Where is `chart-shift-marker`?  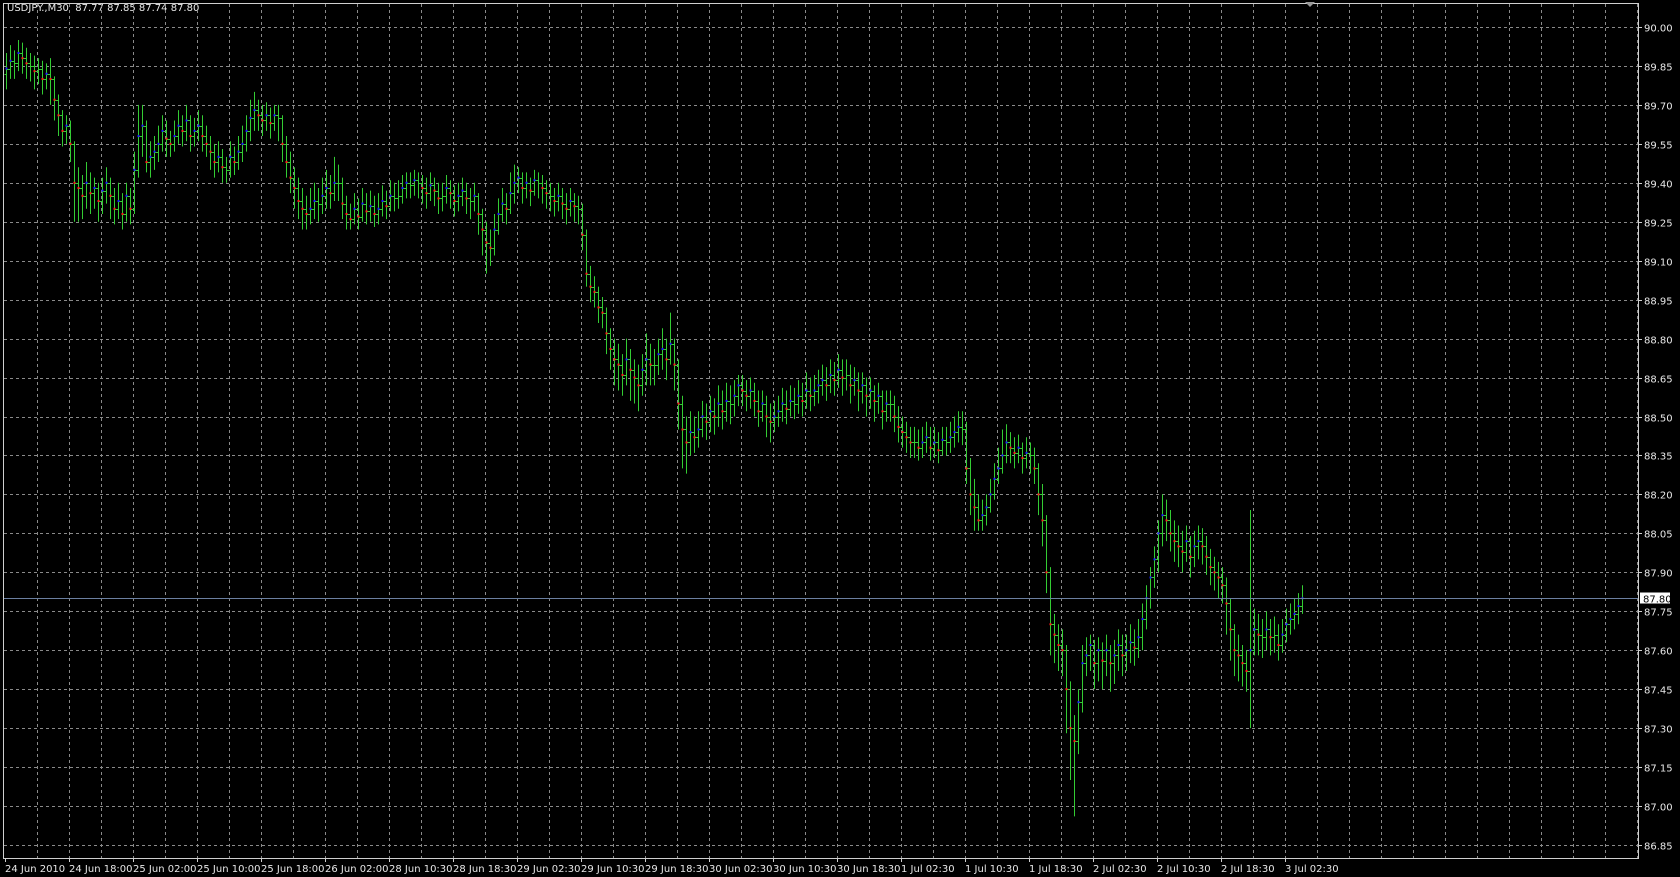 chart-shift-marker is located at coordinates (1310, 4).